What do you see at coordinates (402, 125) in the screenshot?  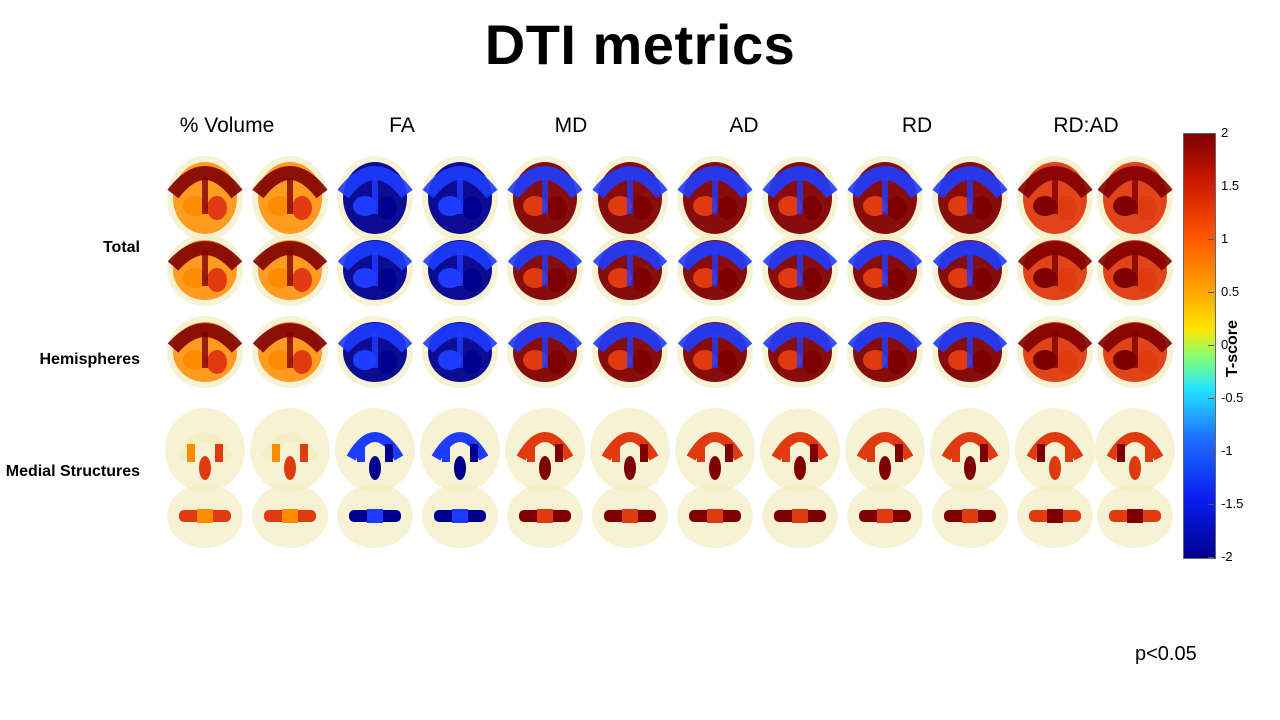 I see `column-label-fa: FA` at bounding box center [402, 125].